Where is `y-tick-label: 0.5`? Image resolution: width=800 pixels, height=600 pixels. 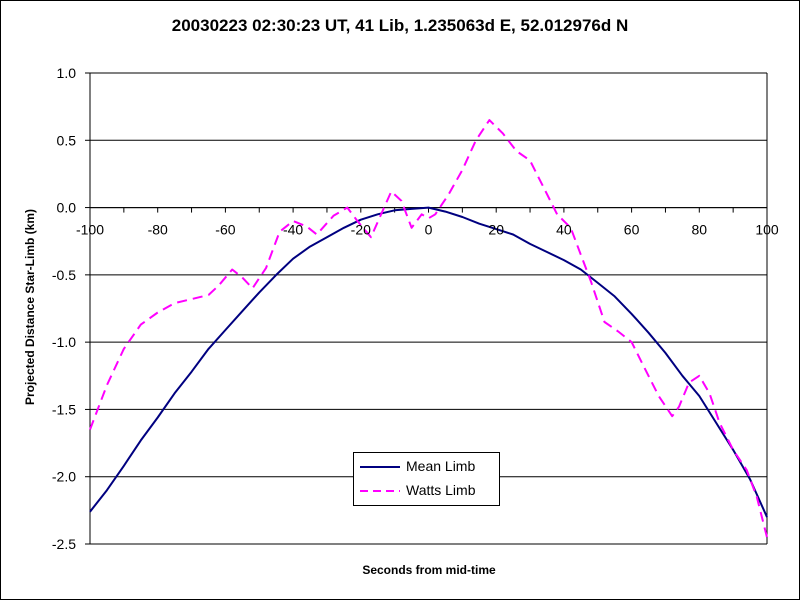
y-tick-label: 0.5 is located at coordinates (67, 140).